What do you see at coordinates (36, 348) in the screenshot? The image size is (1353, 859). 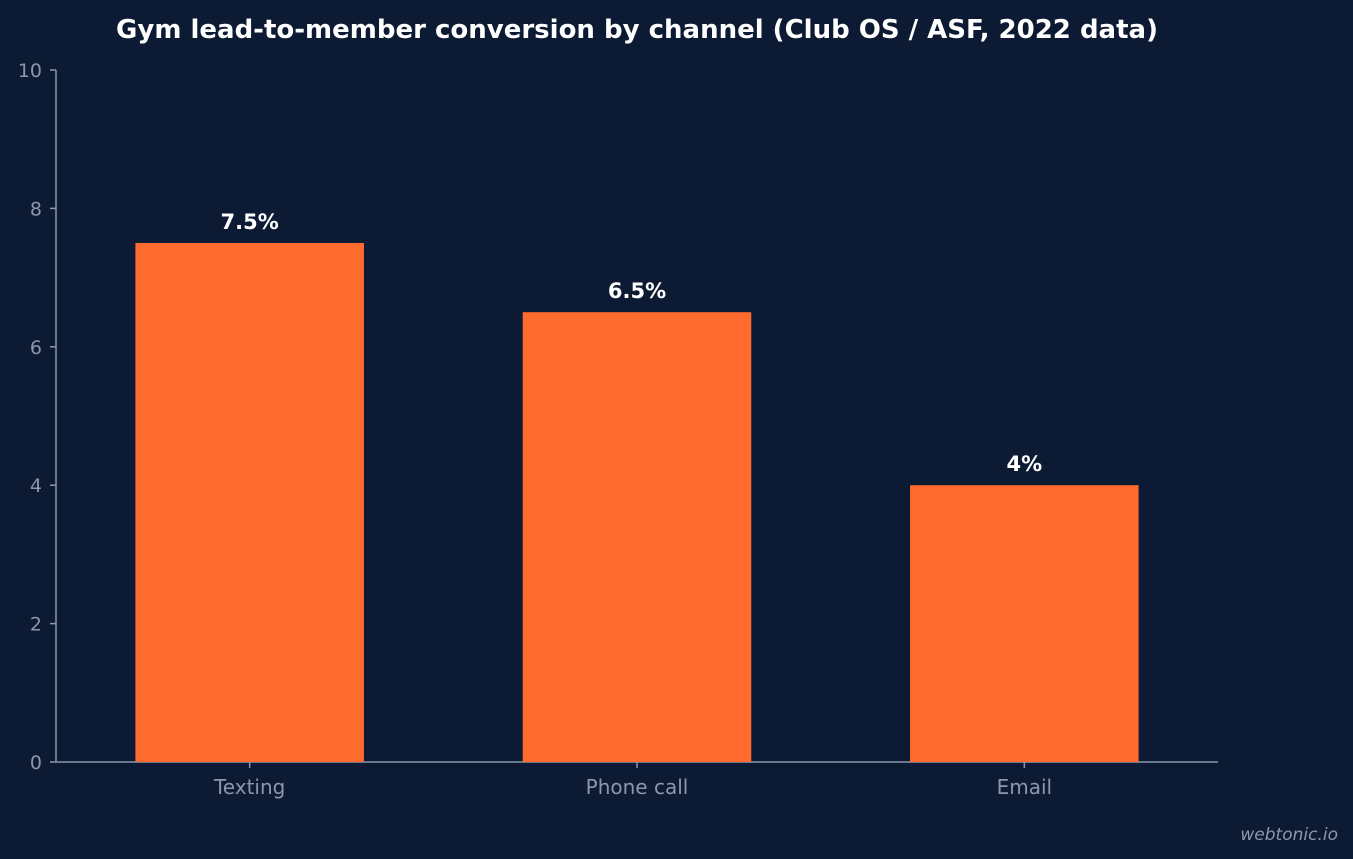 I see `y-tick-label: 6` at bounding box center [36, 348].